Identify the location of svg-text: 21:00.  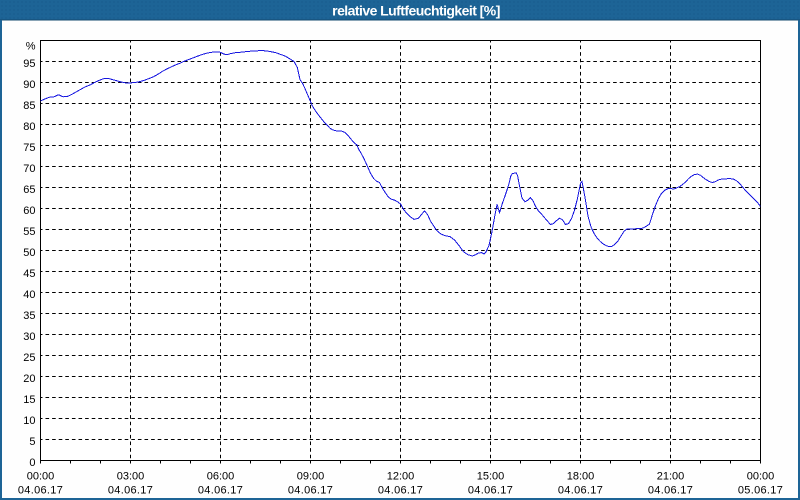
(671, 476).